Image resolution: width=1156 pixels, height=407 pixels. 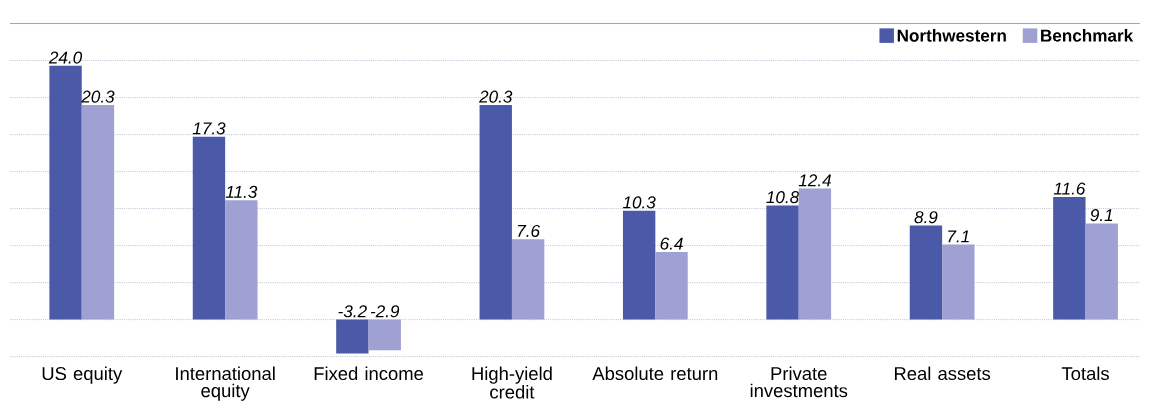 I want to click on data-label: 7.1, so click(x=958, y=236).